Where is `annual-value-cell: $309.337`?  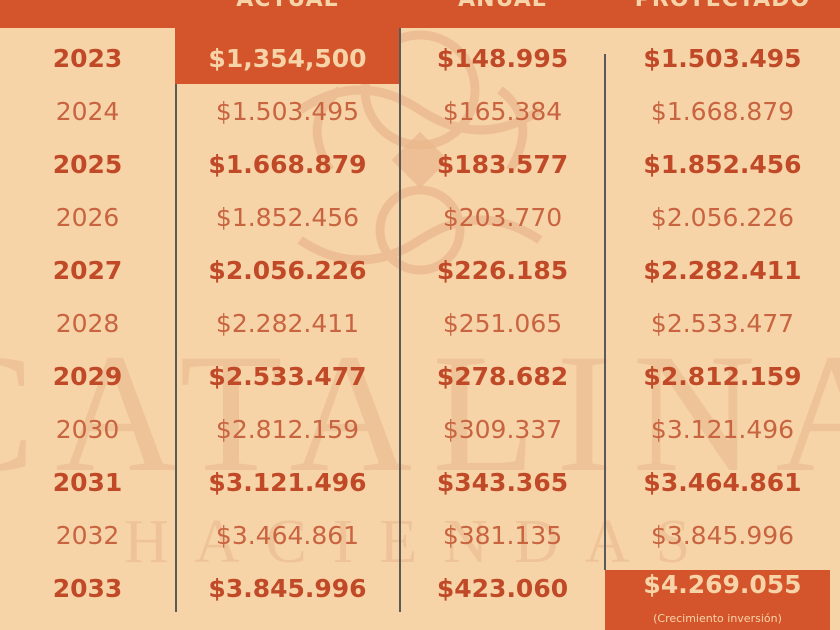 annual-value-cell: $309.337 is located at coordinates (502, 429).